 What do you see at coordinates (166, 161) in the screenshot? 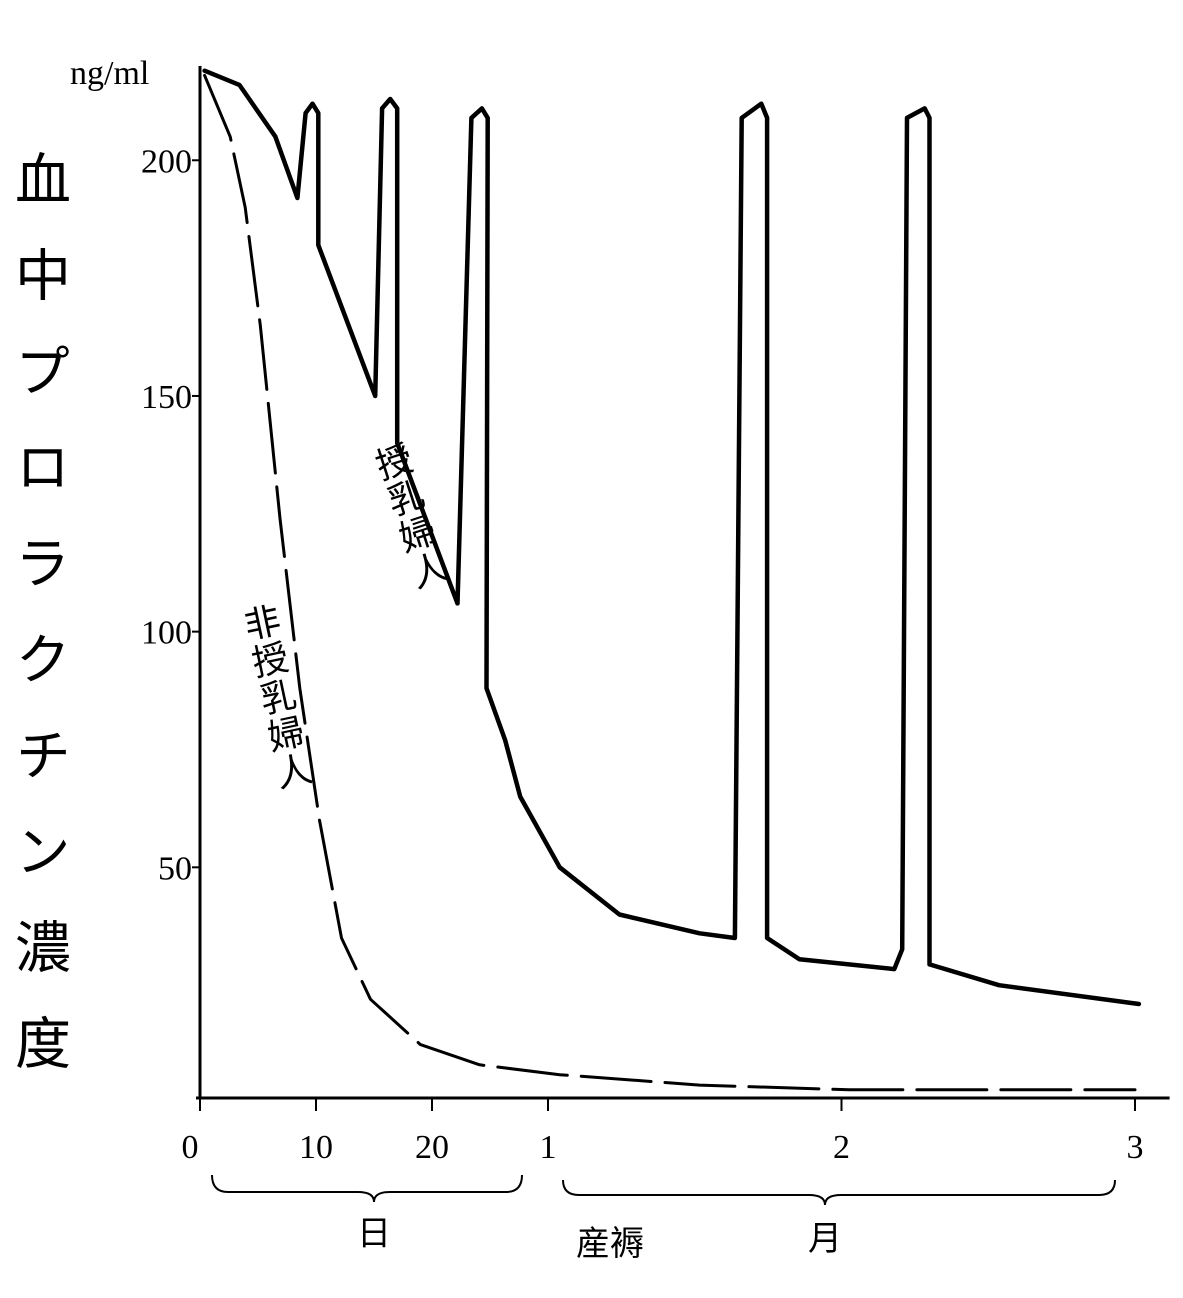
I see `y-tick-label: 200` at bounding box center [166, 161].